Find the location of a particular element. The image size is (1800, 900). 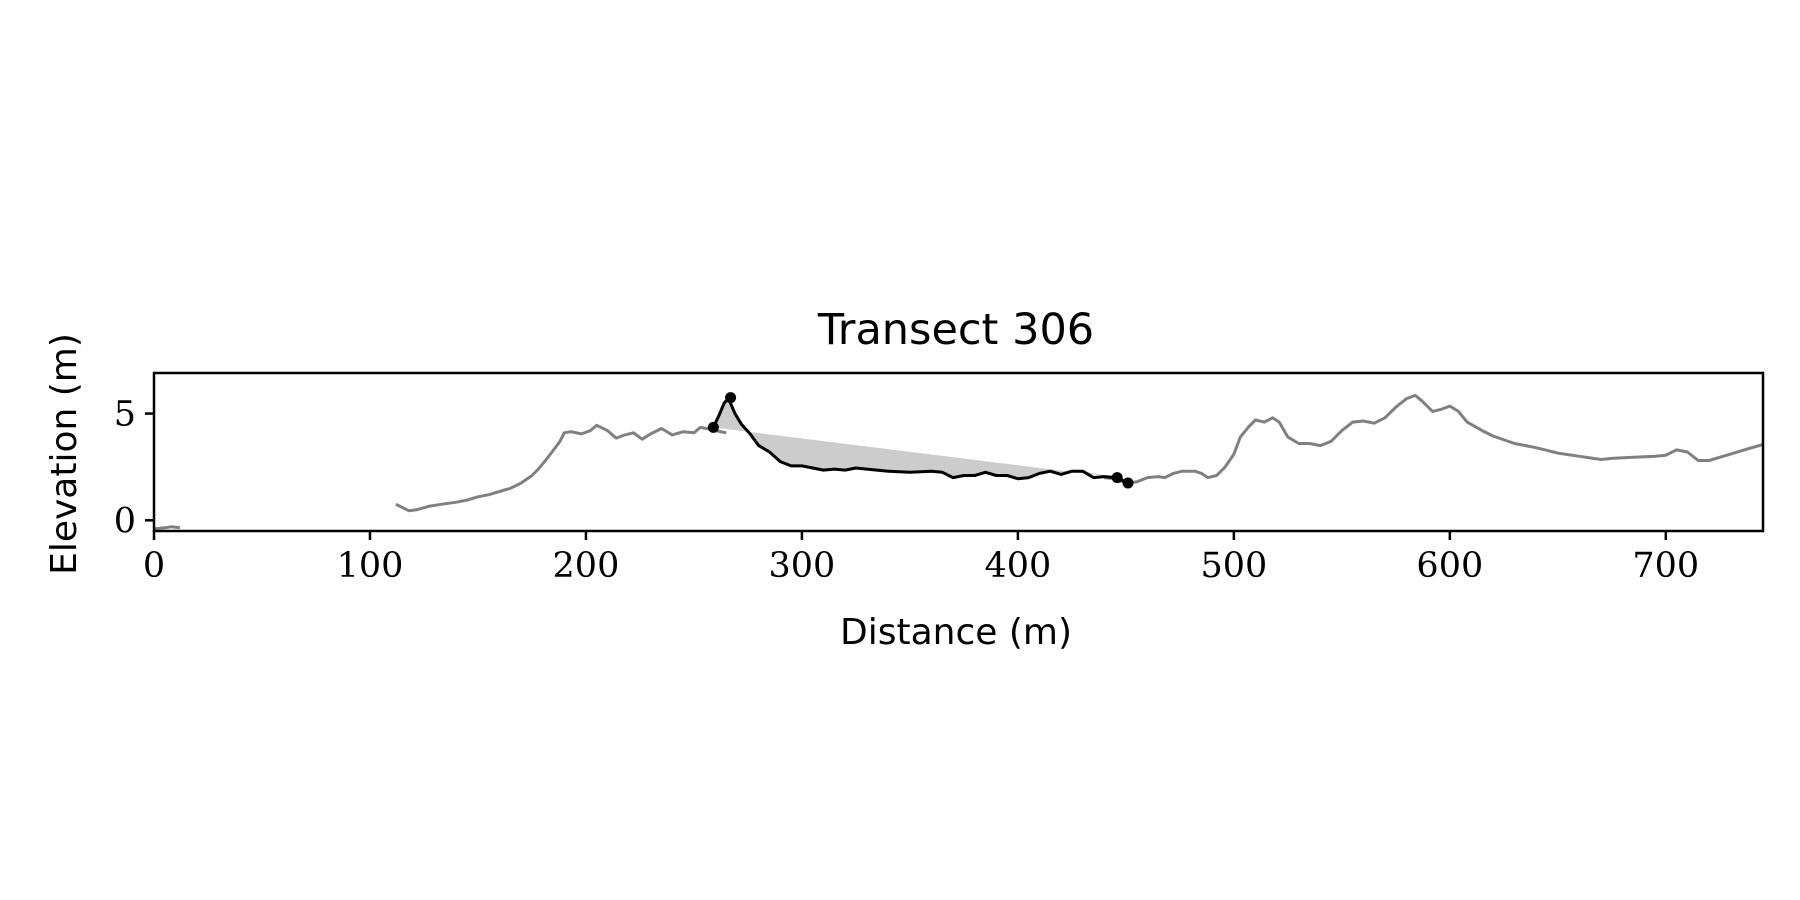

x-tick-label-0: 0 is located at coordinates (154, 566).